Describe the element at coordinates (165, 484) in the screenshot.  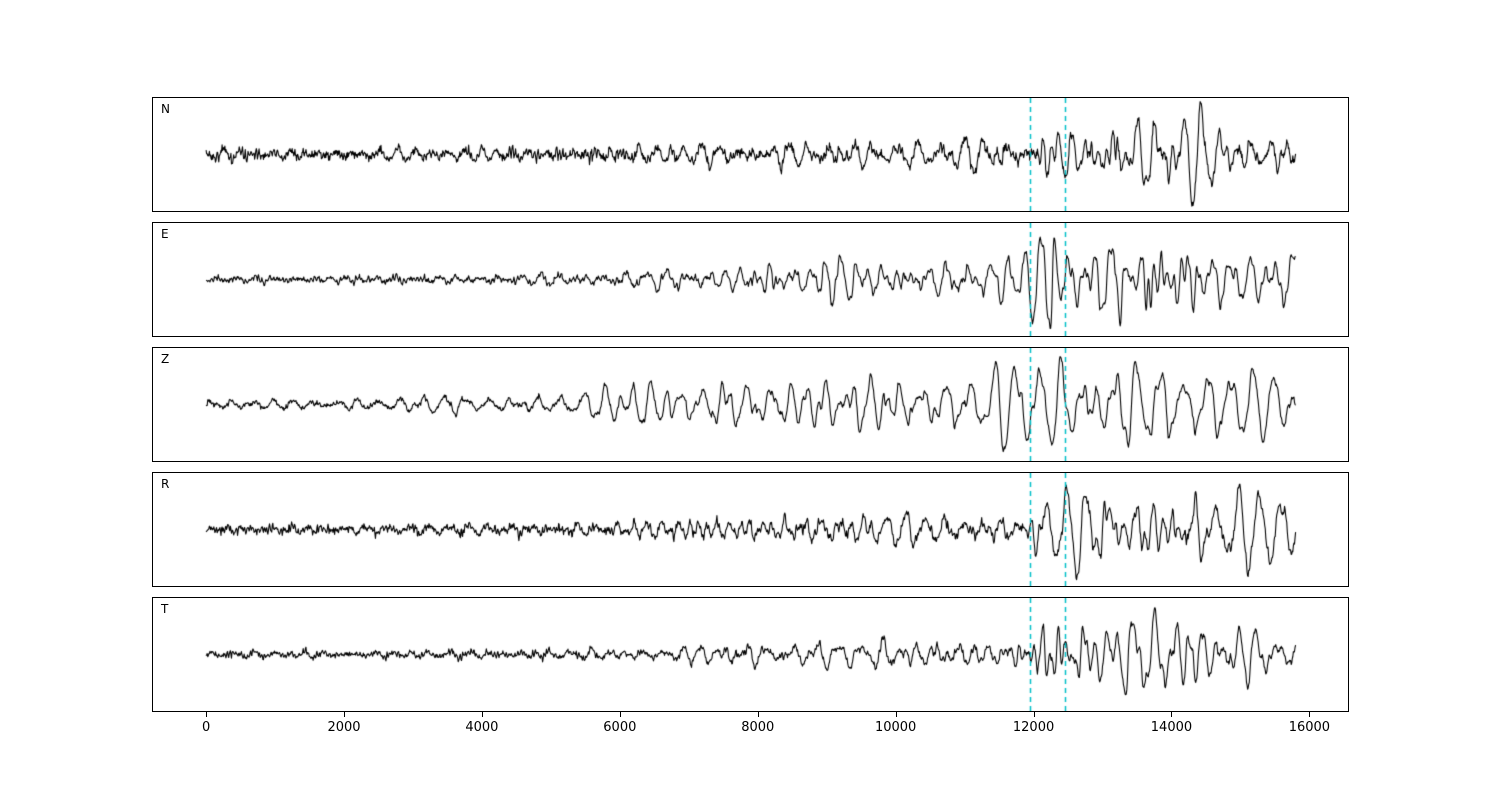
I see `panel-label: R` at that location.